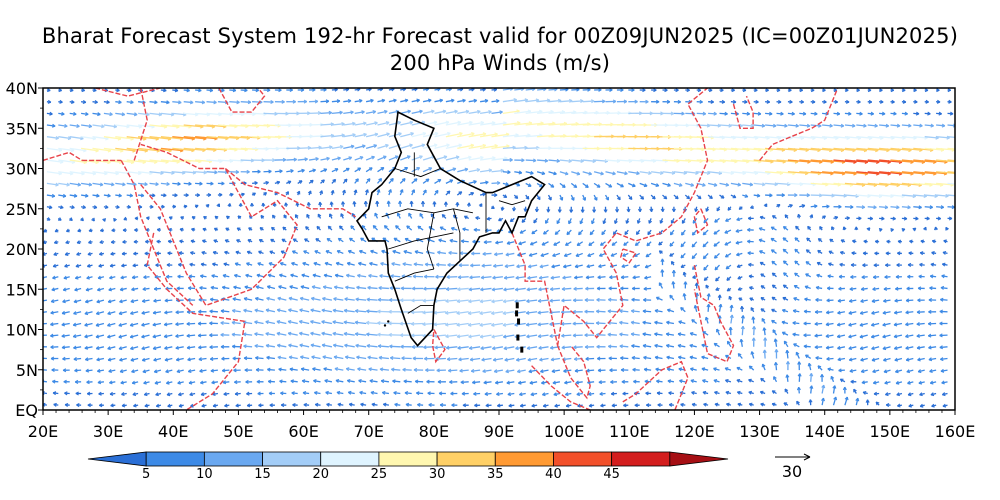 The image size is (1000, 500). Describe the element at coordinates (320, 474) in the screenshot. I see `colorbar-label: 20` at that location.